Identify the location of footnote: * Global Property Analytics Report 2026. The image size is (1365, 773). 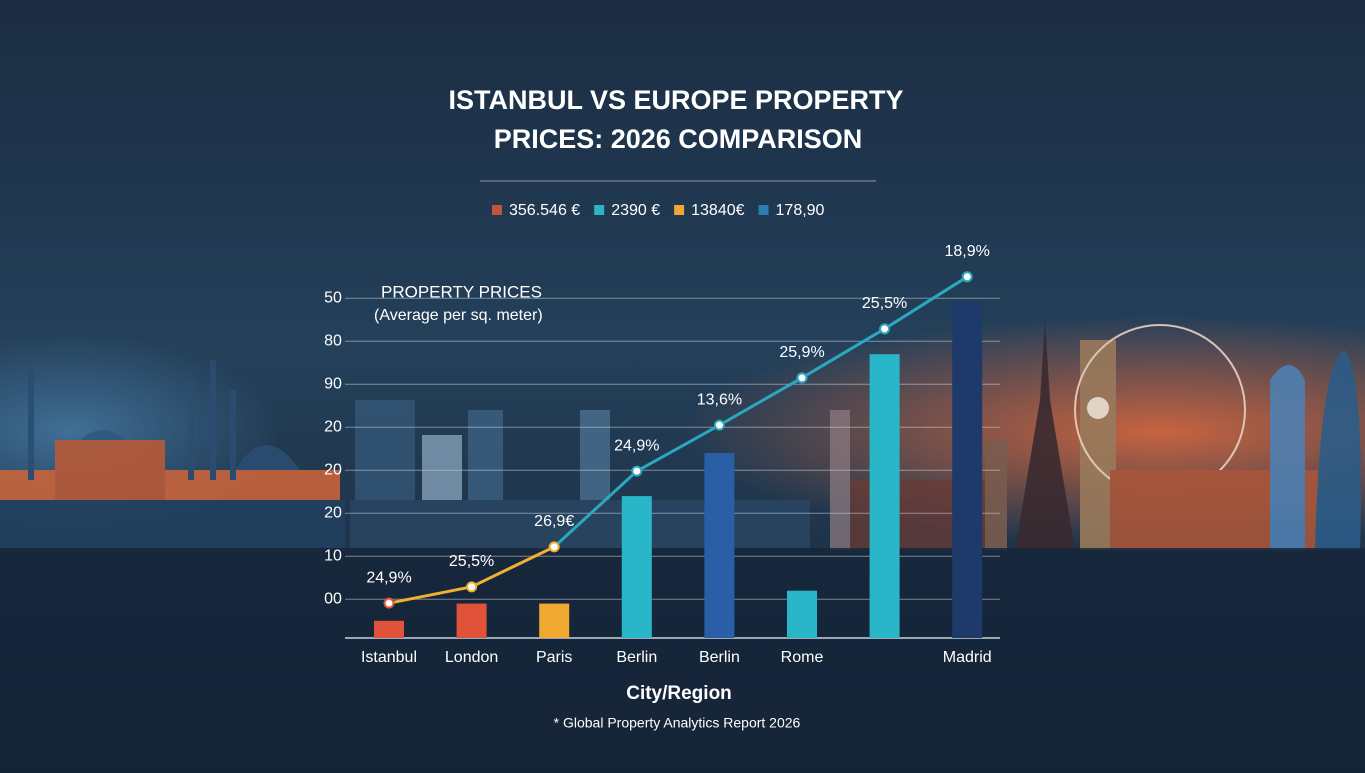
(677, 723).